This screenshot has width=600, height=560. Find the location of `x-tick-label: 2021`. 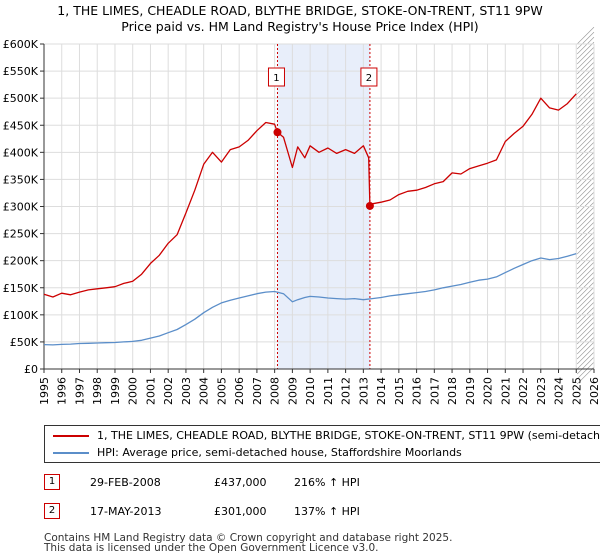

x-tick-label: 2021 is located at coordinates (505, 391).